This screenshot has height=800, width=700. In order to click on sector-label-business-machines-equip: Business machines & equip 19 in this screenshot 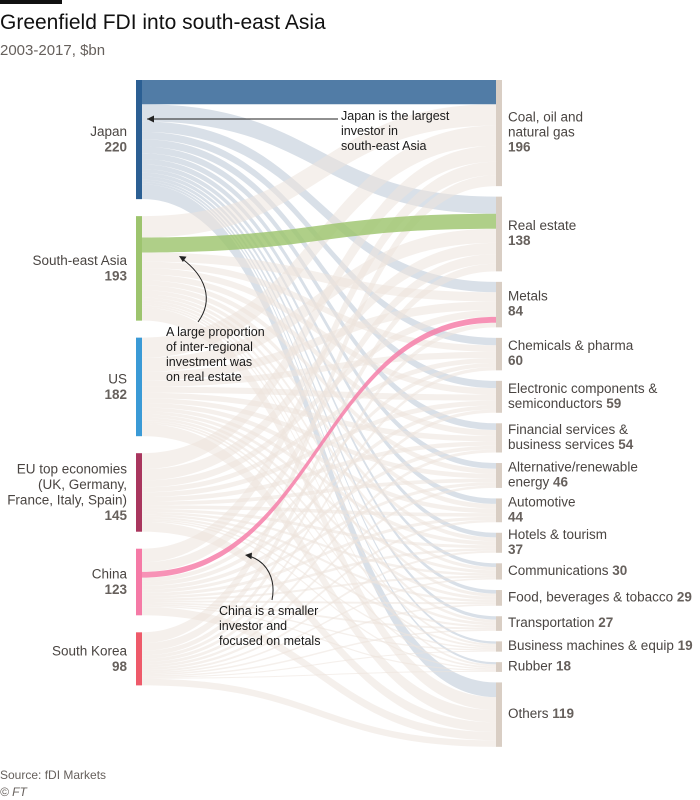, I will do `click(600, 645)`.